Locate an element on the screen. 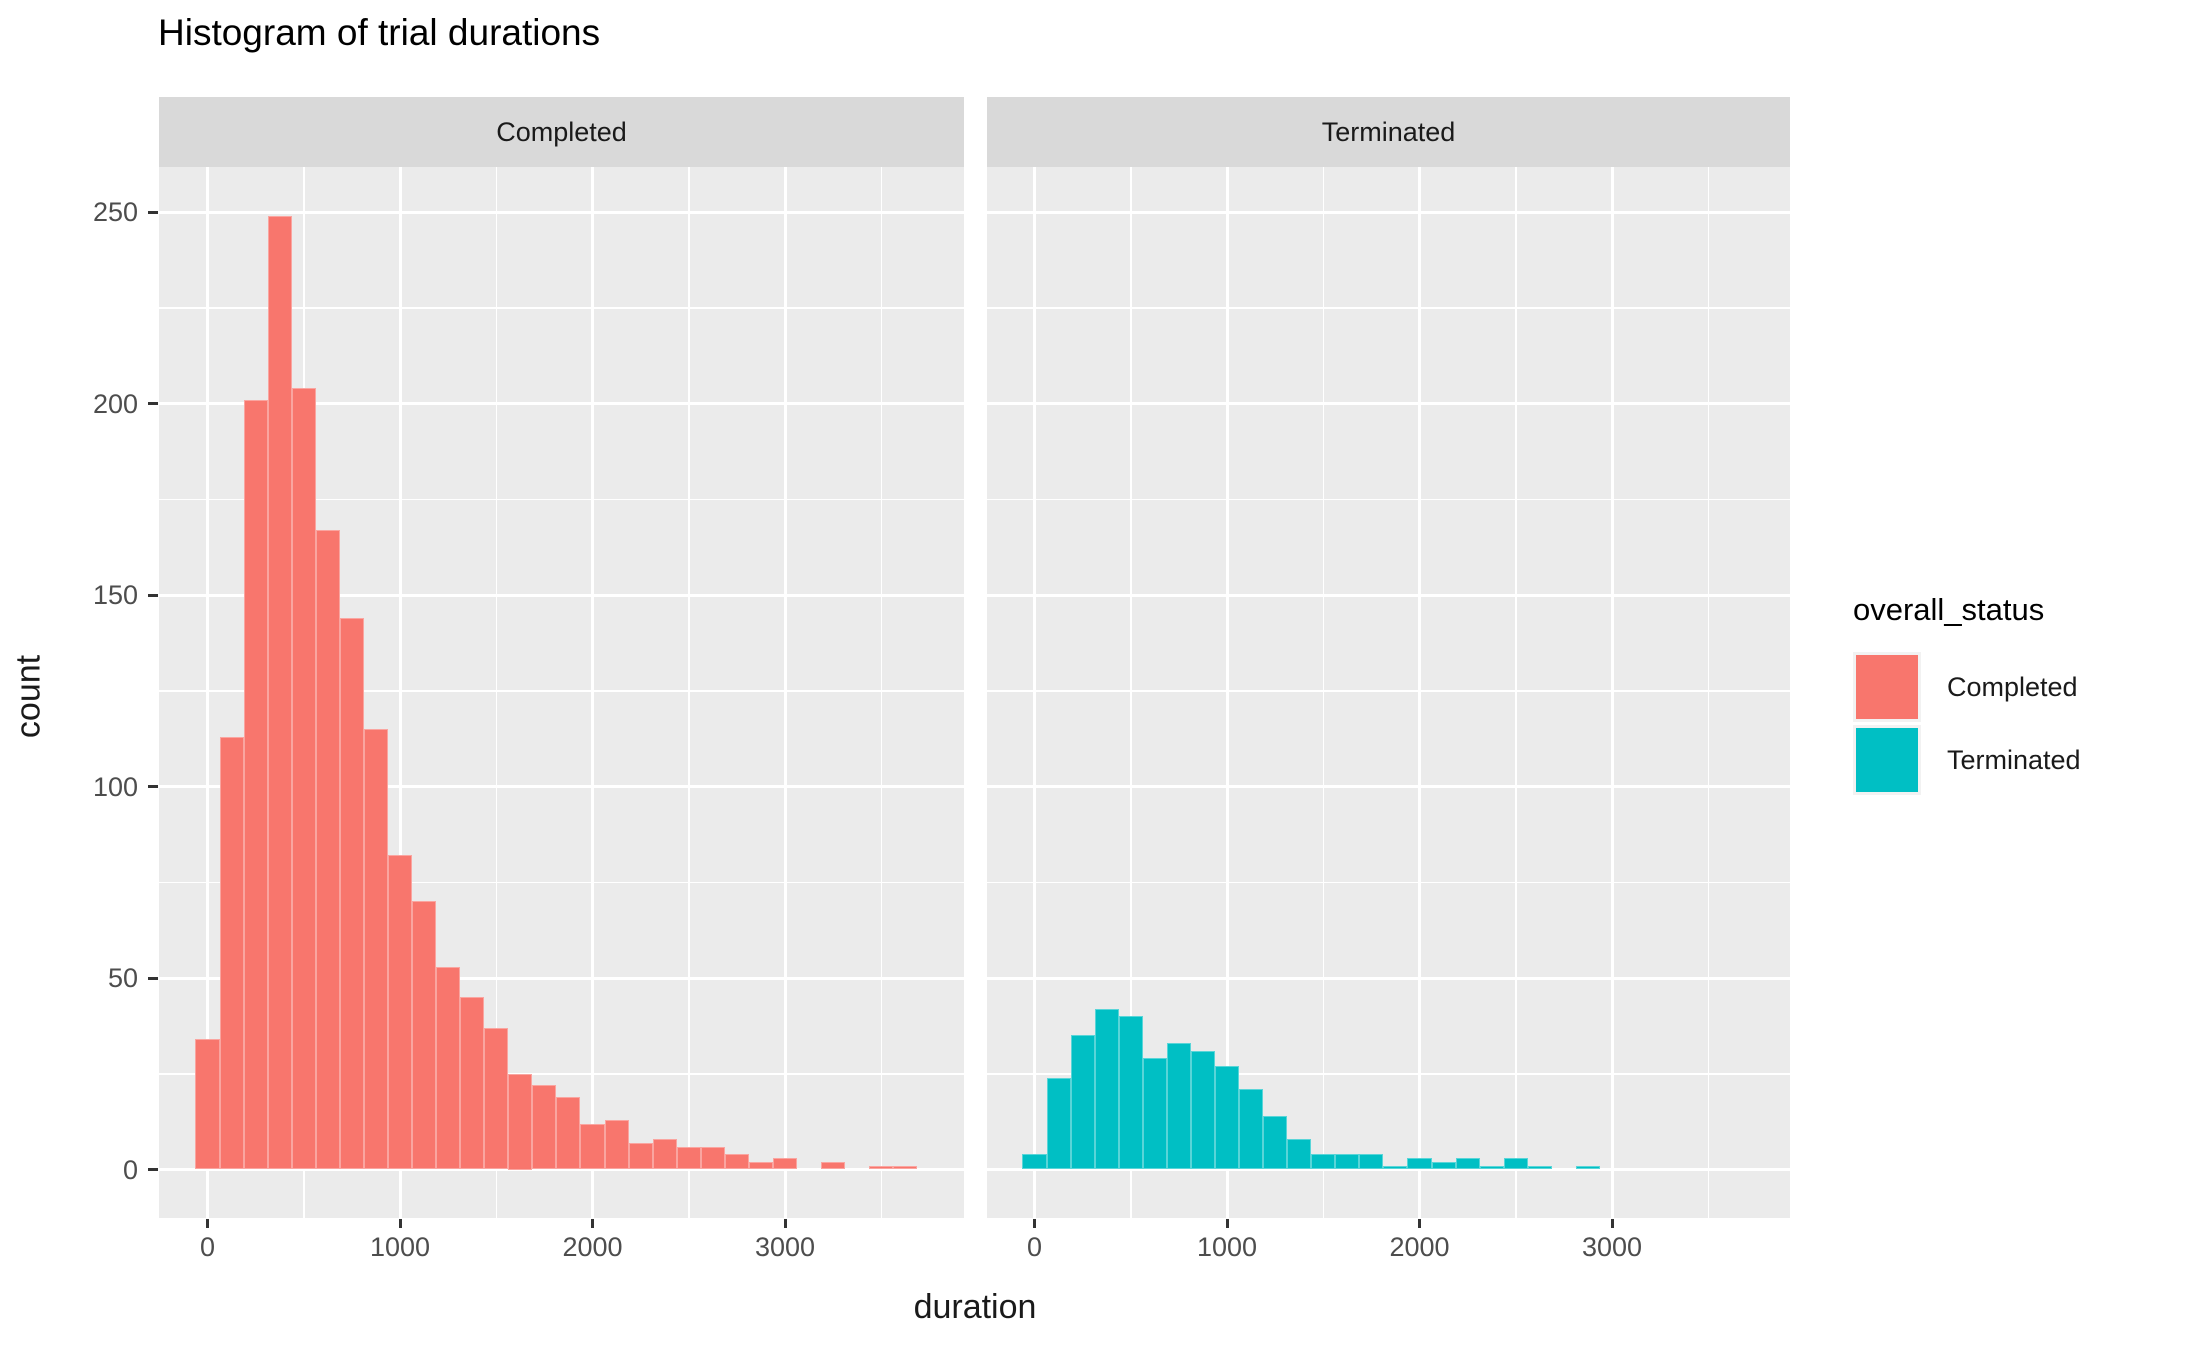  y-tick-label: 200 is located at coordinates (115, 403).